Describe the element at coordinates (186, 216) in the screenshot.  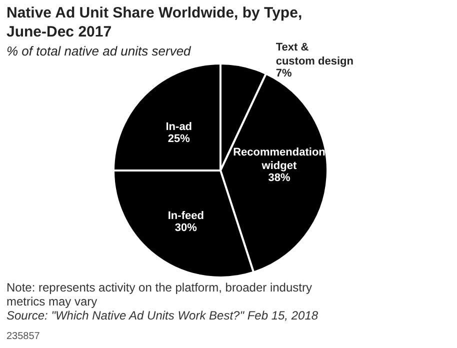
I see `slice-label: In-feed` at that location.